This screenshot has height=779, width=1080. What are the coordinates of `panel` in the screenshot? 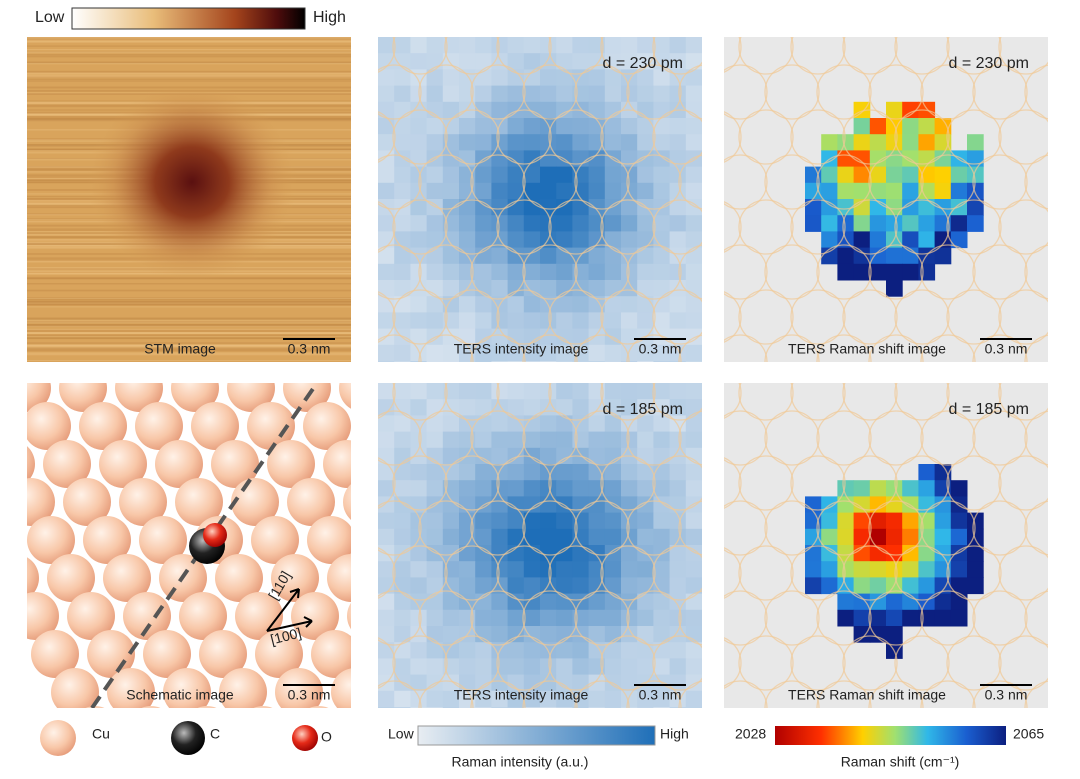 It's located at (548, 181).